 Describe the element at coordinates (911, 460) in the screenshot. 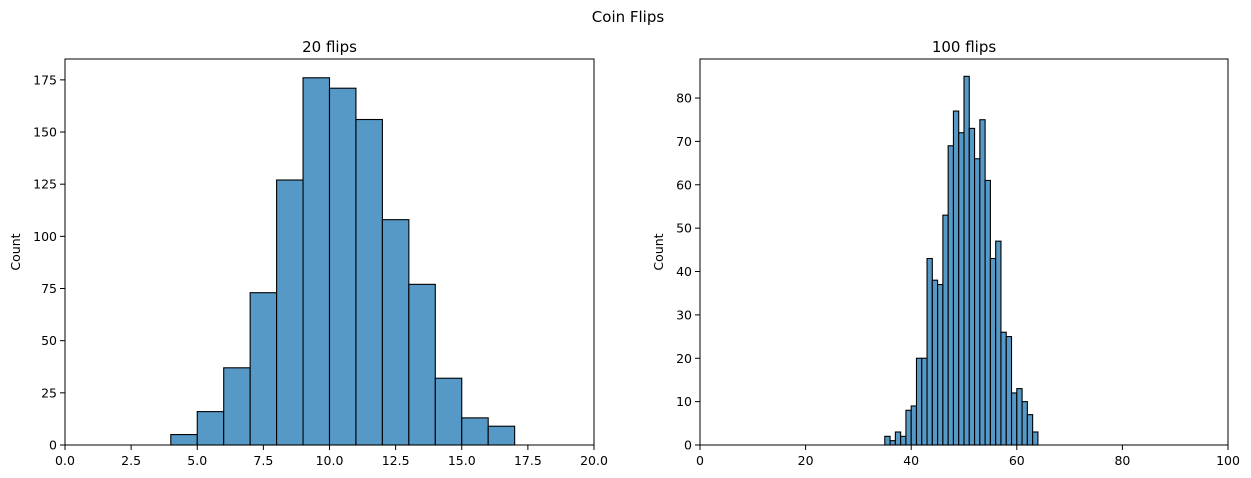

I see `x-tick-label: 40` at that location.